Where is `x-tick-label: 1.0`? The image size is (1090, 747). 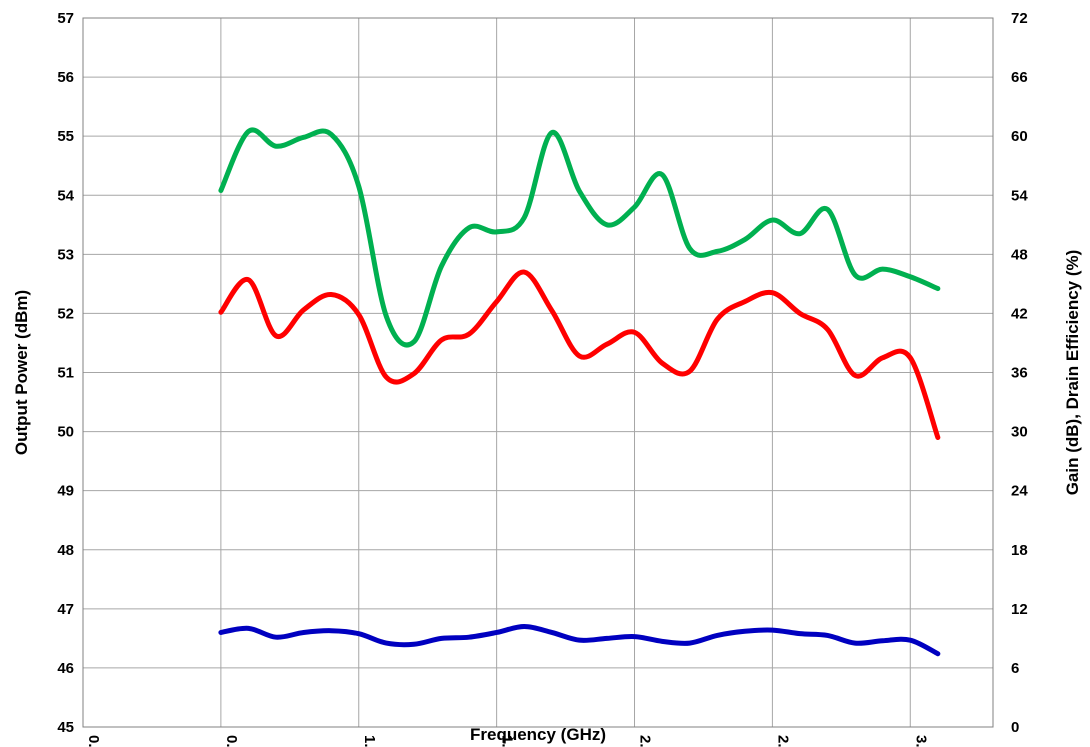 x-tick-label: 1.0 is located at coordinates (369, 741).